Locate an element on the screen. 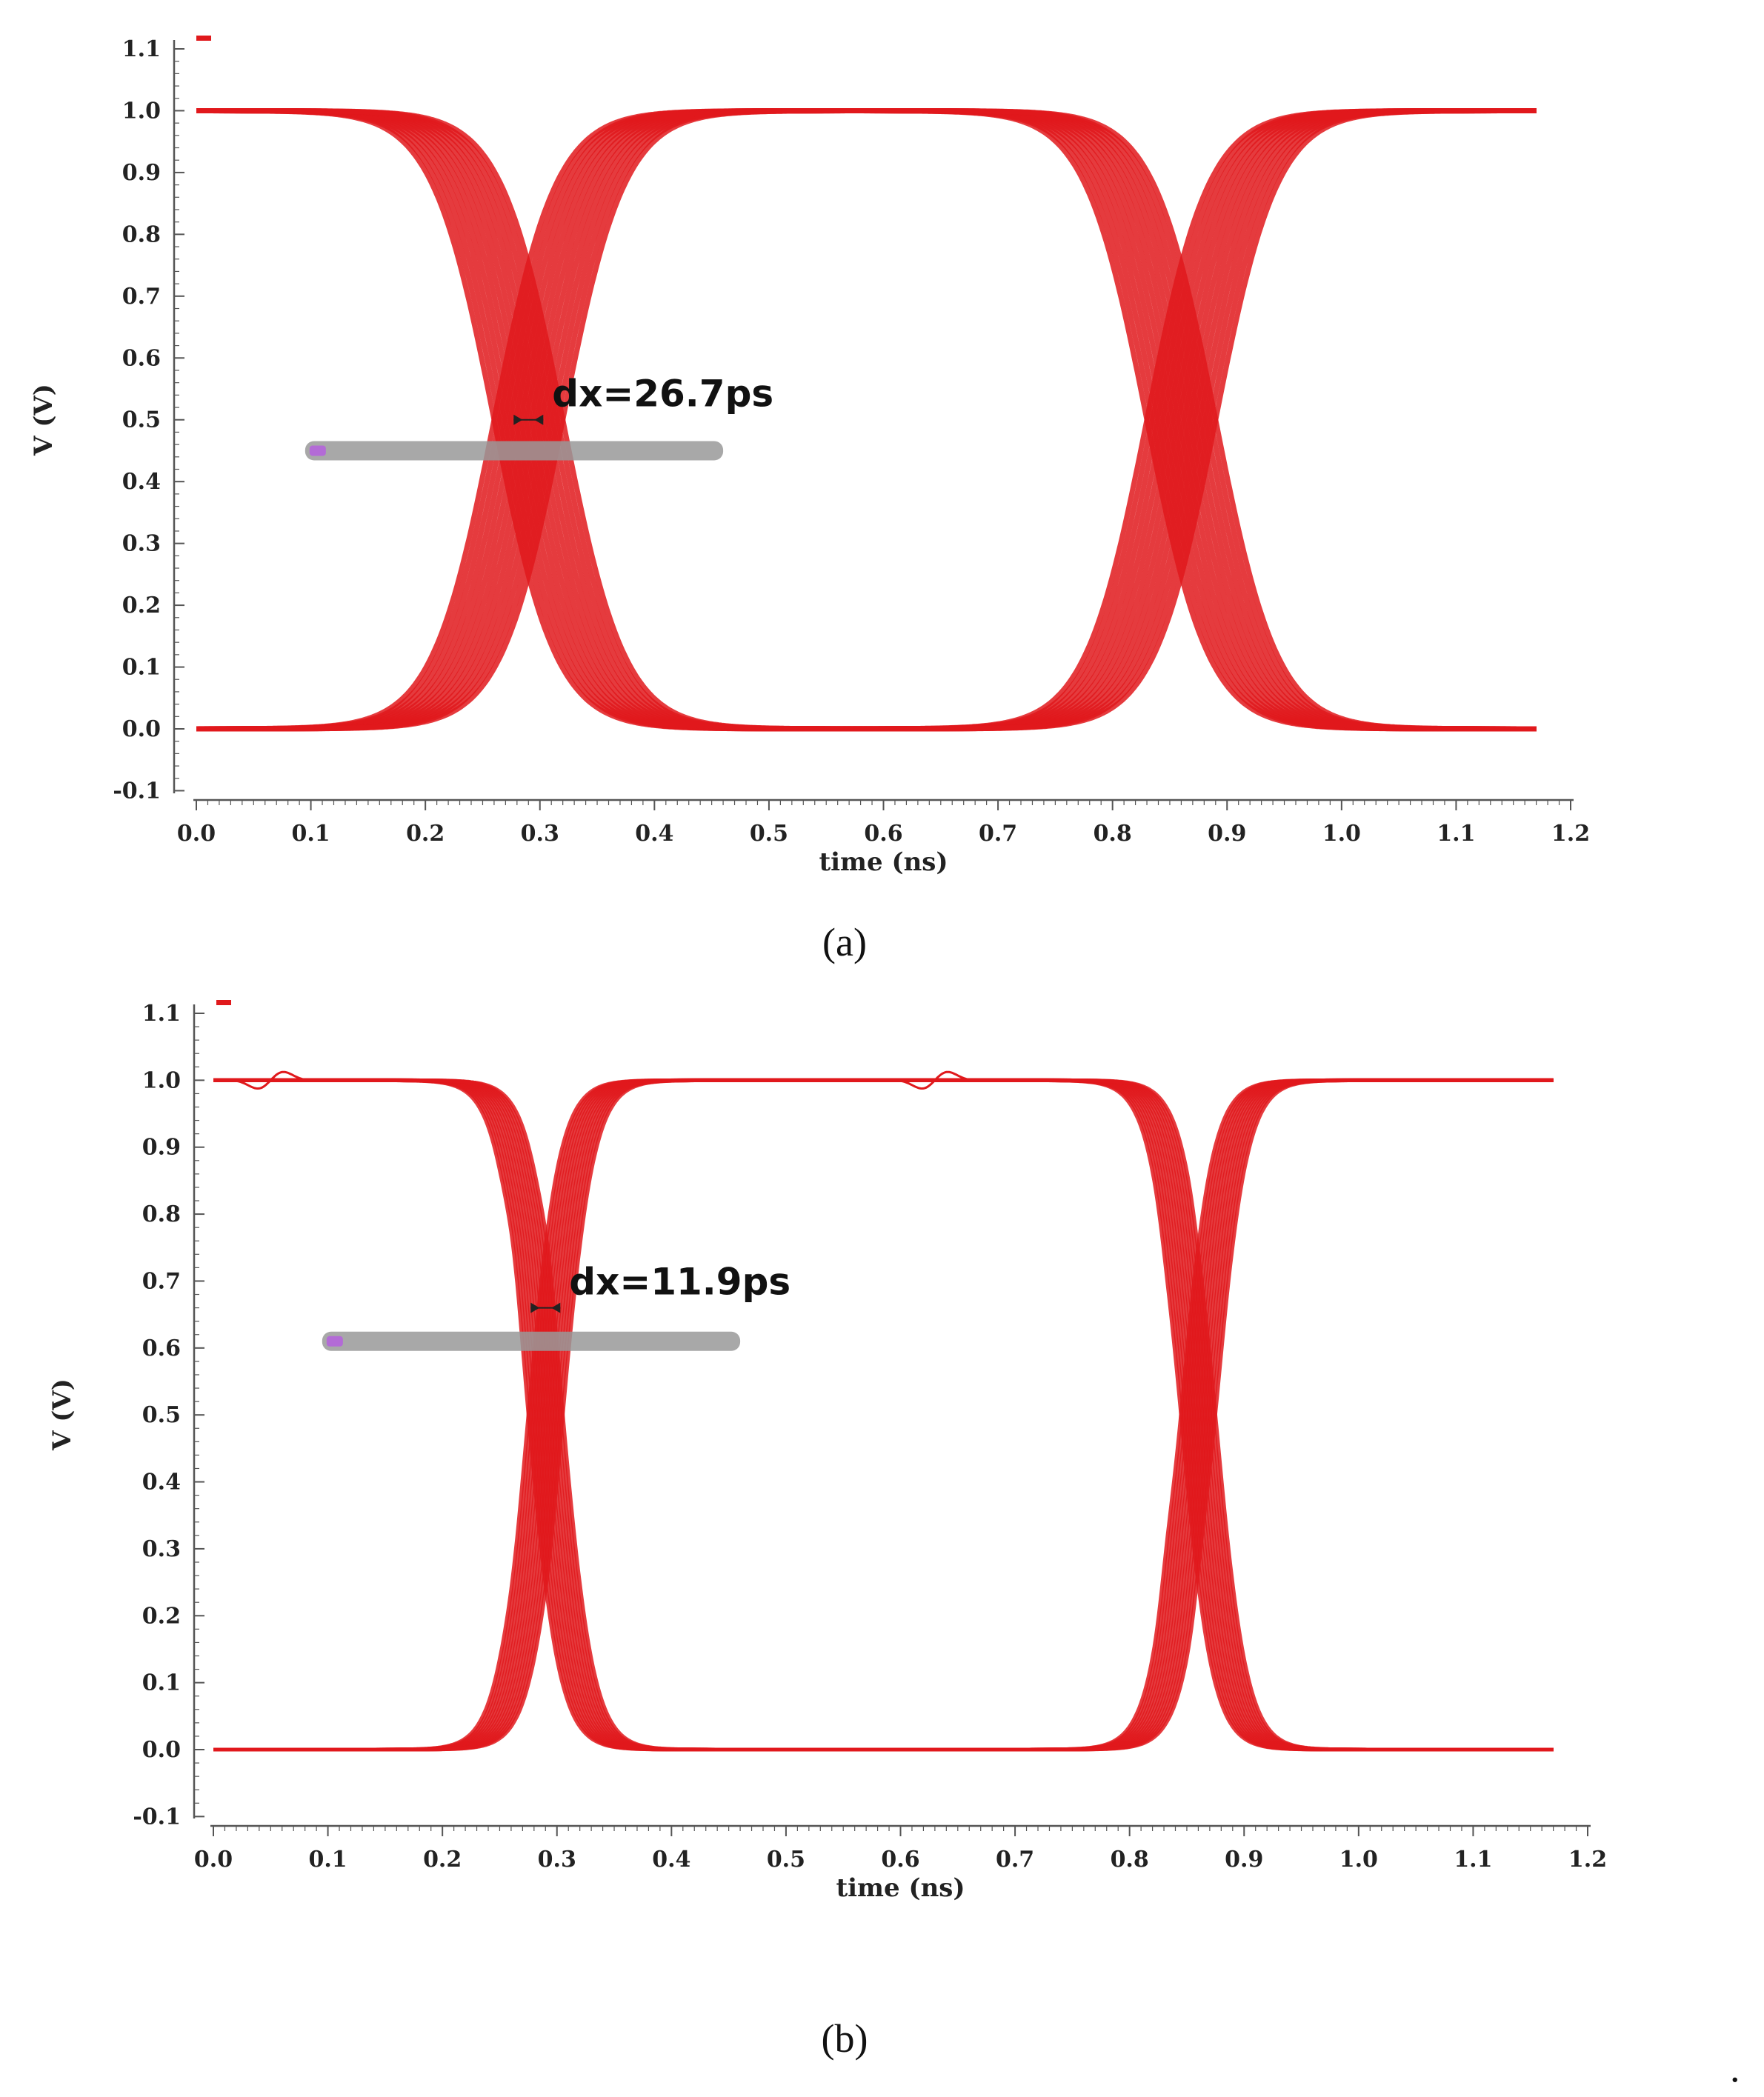 This screenshot has width=1764, height=2097. dx-annotation: dx=26.7ps is located at coordinates (662, 394).